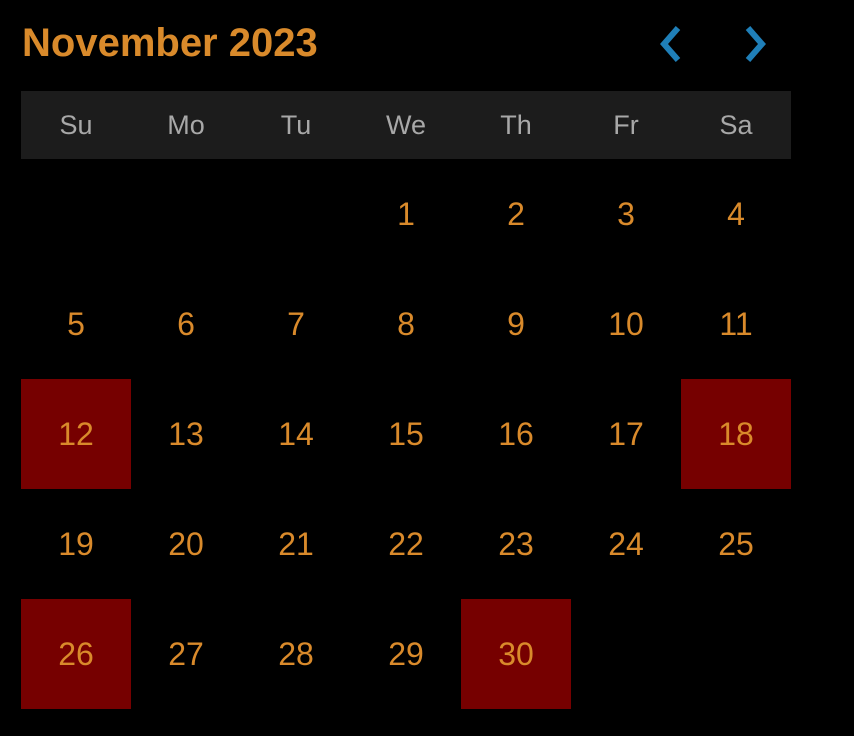 This screenshot has width=854, height=736. I want to click on month-title: November 2023, so click(170, 43).